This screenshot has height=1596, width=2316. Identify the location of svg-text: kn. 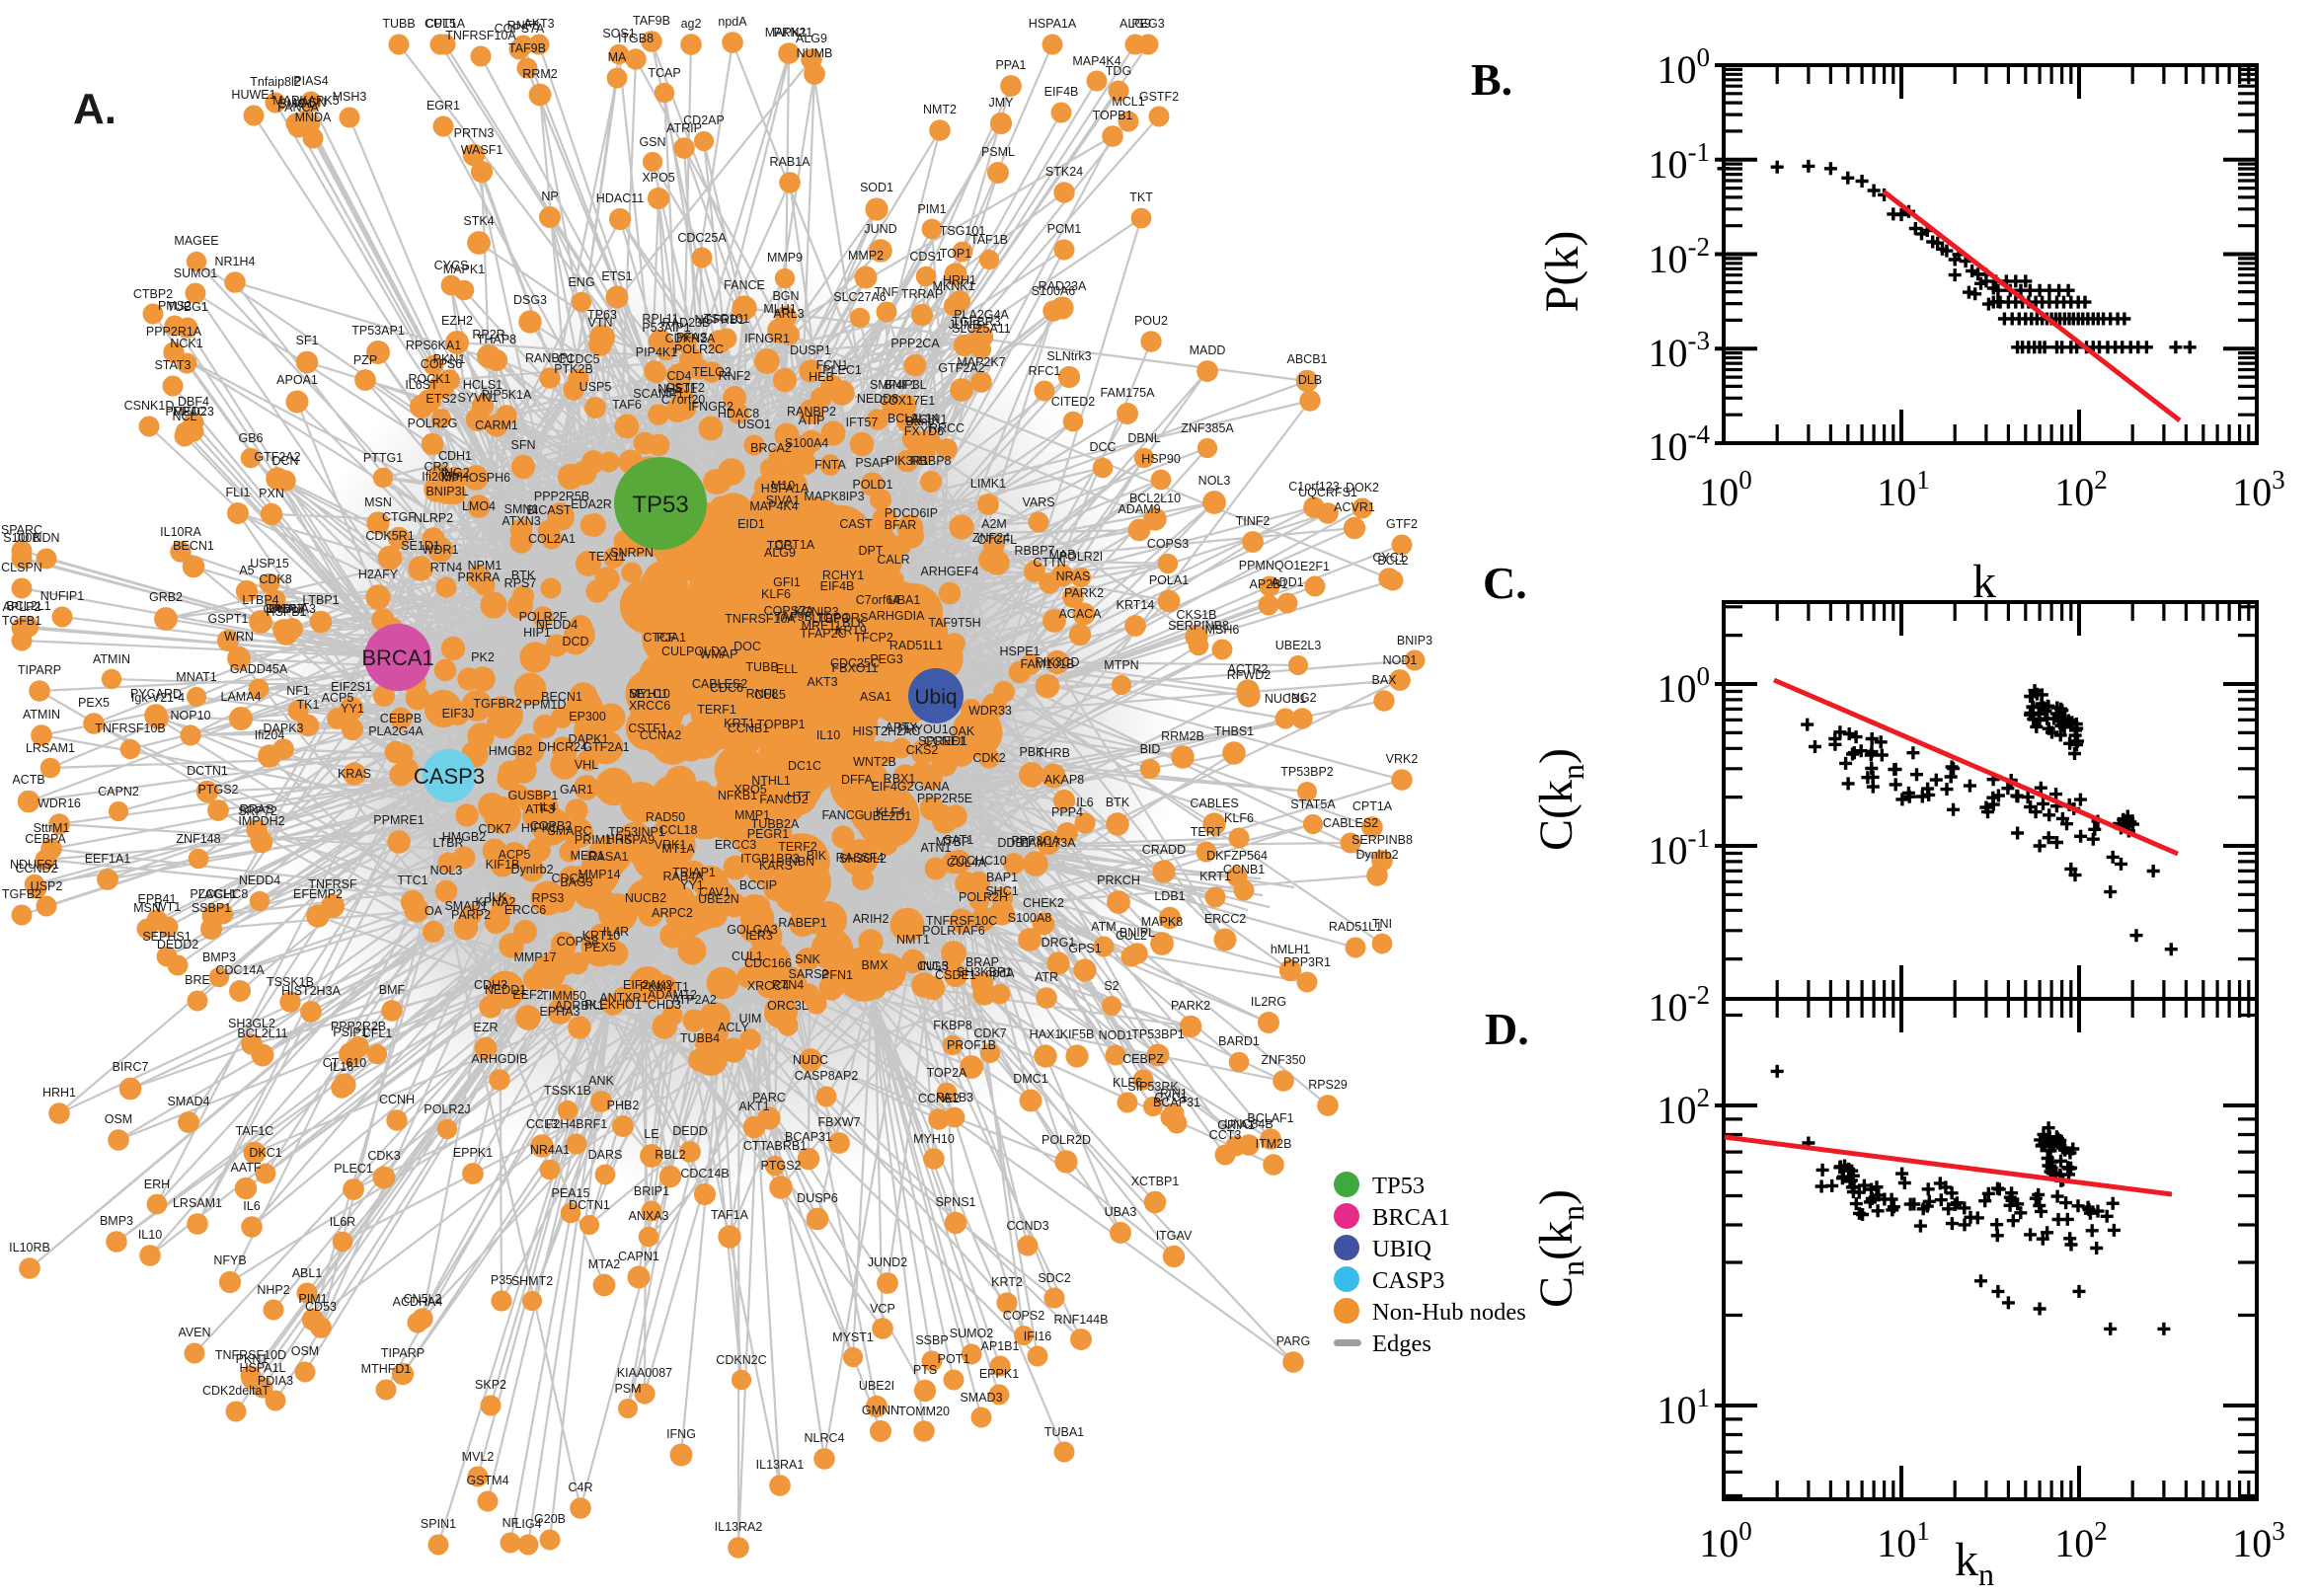
(1974, 1562).